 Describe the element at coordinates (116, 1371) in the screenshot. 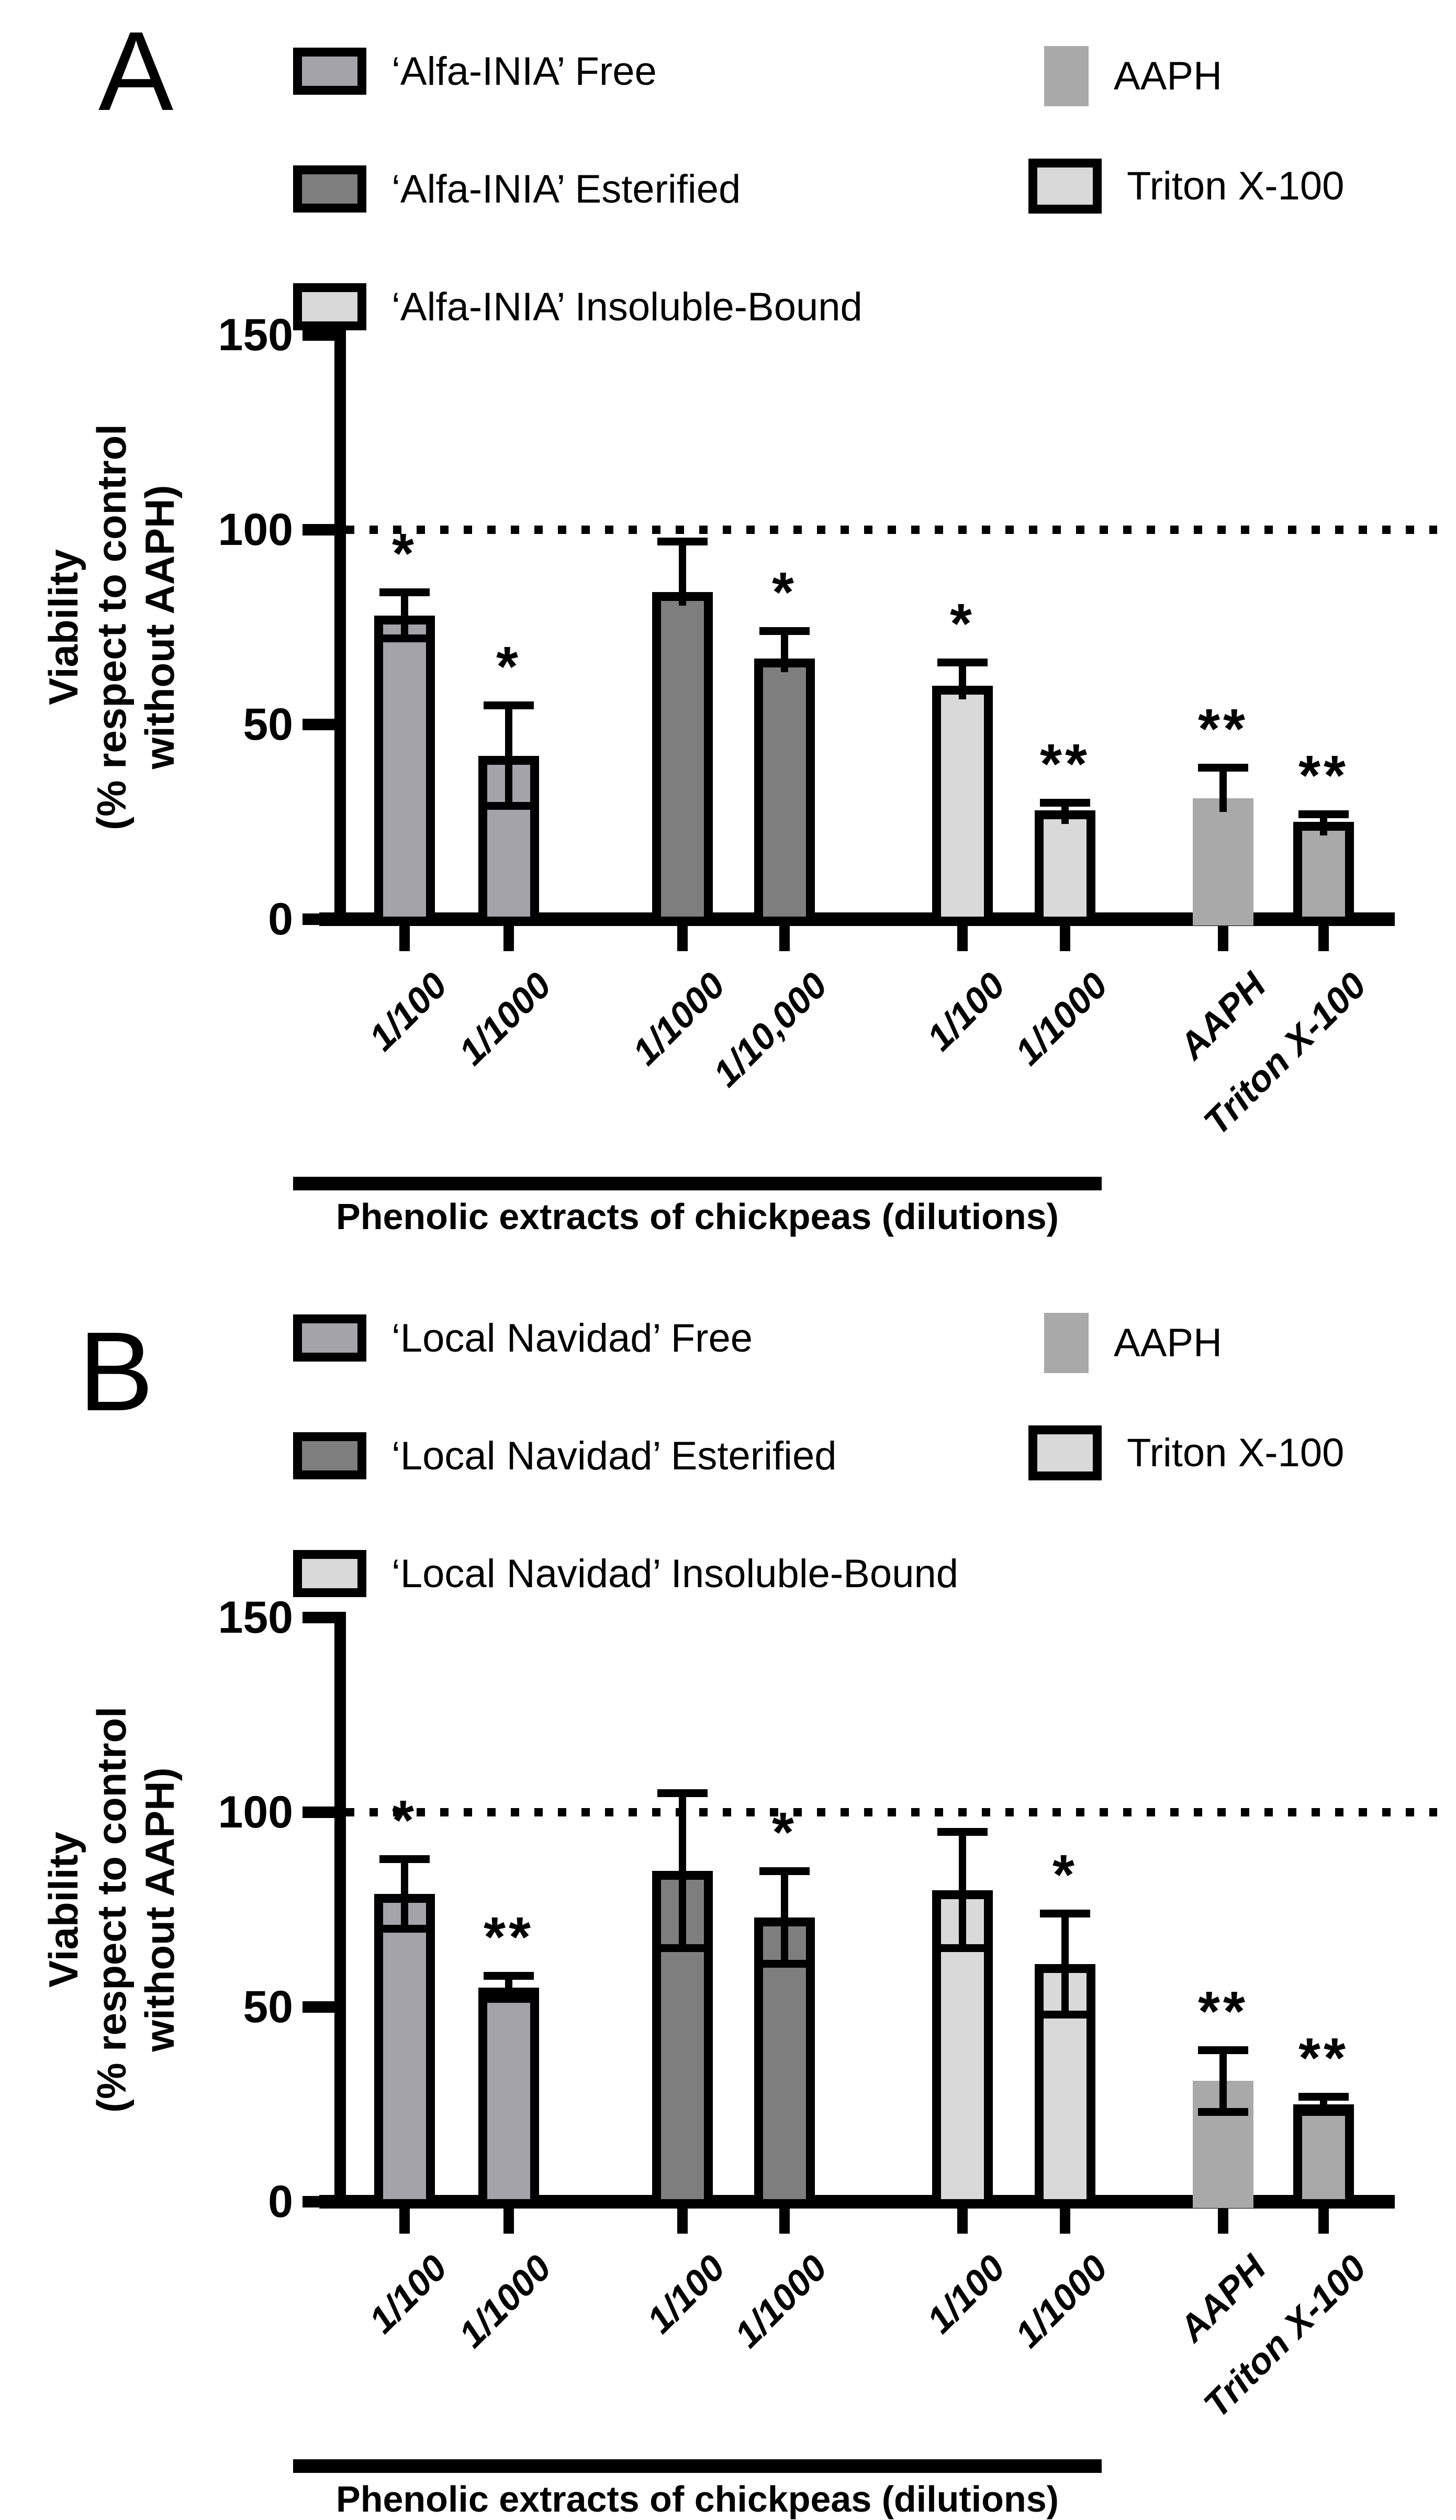

I see `panel-letter: B` at that location.